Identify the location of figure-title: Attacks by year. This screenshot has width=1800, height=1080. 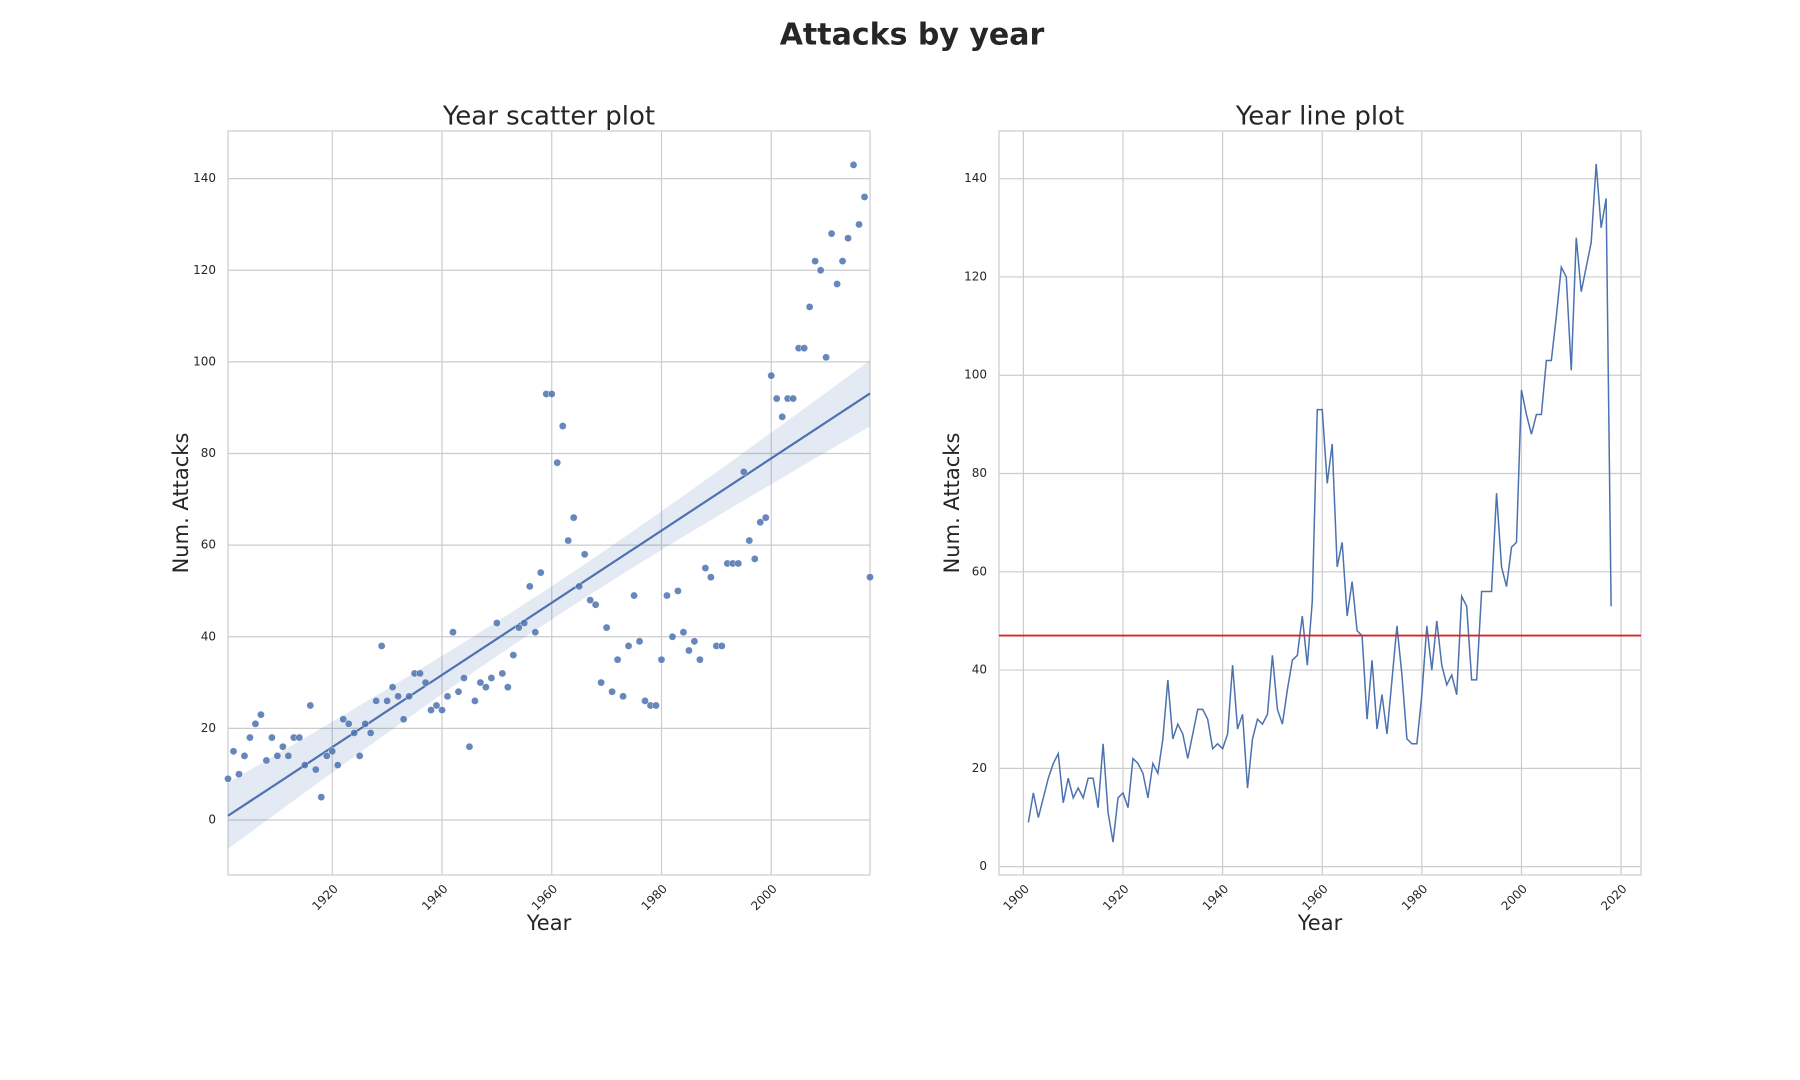
(912, 35).